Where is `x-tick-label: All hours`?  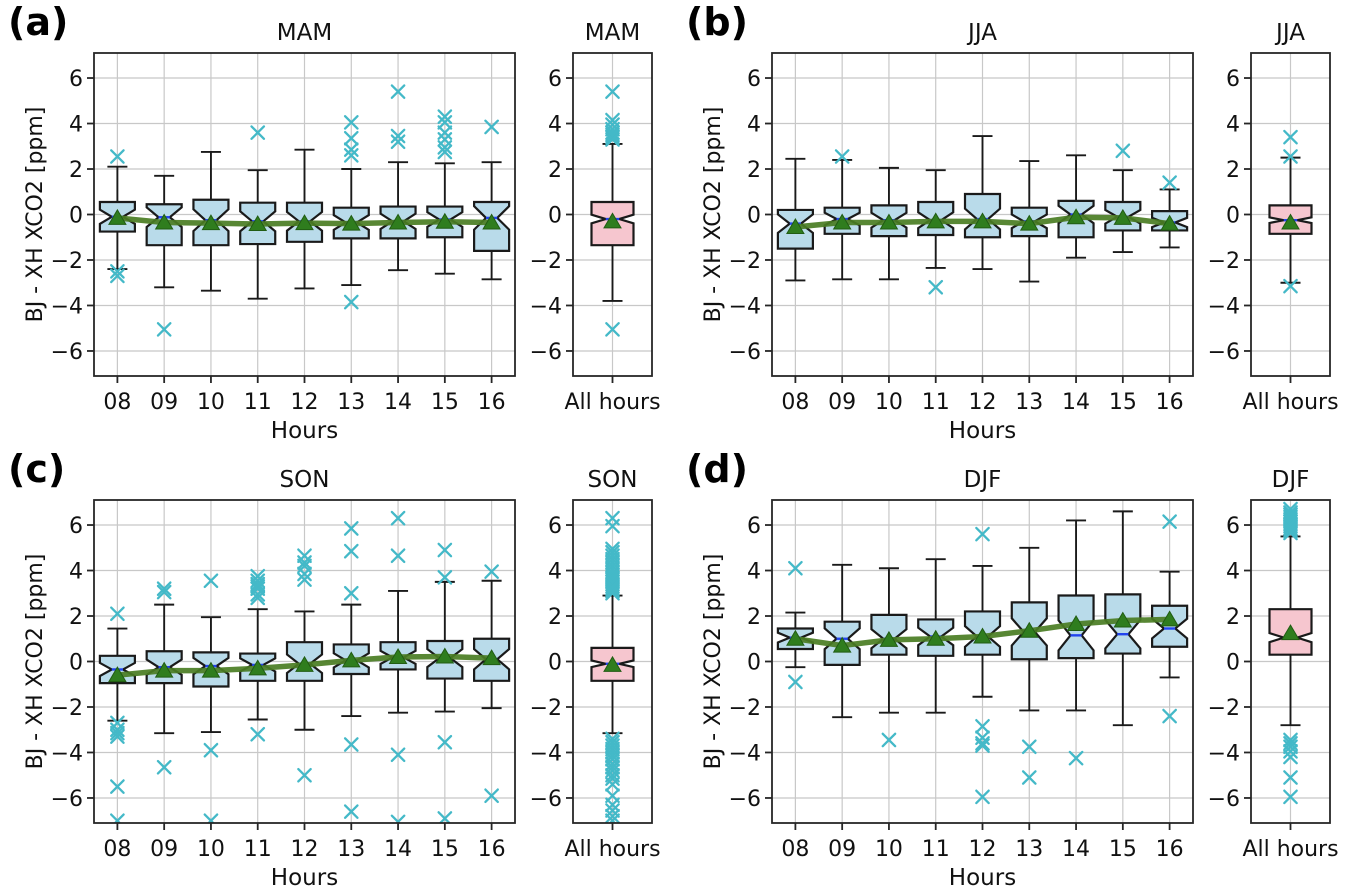 x-tick-label: All hours is located at coordinates (612, 849).